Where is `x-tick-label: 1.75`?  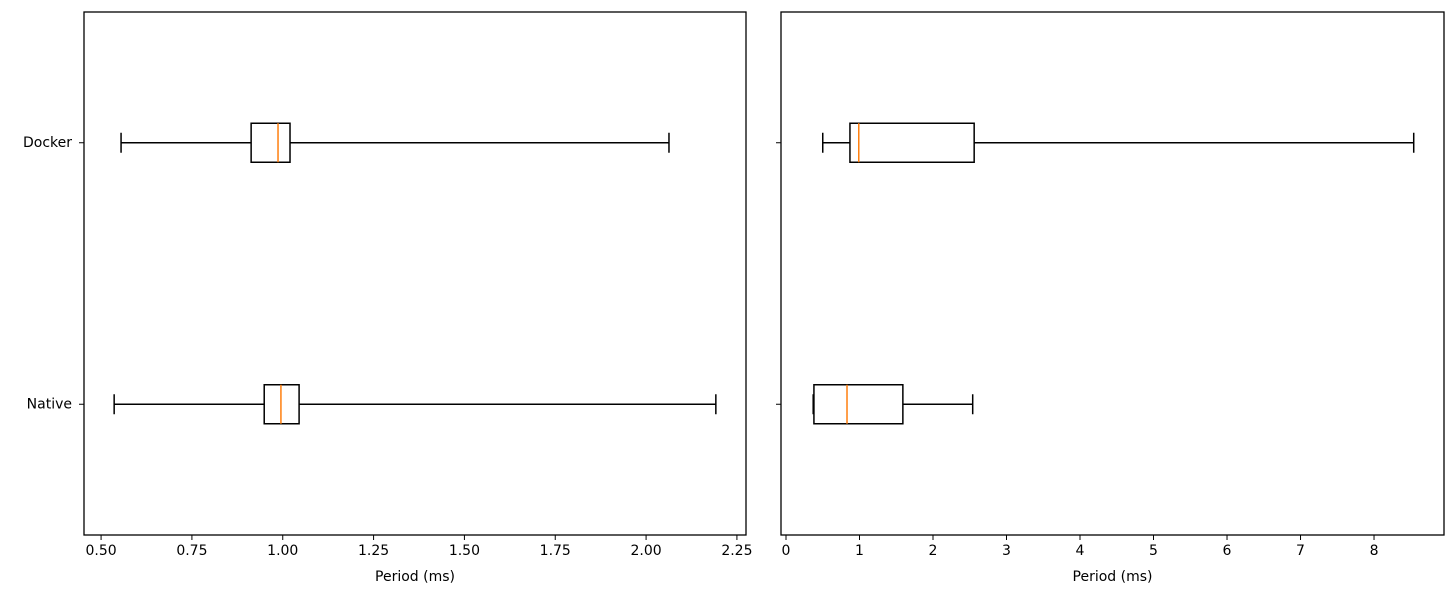 x-tick-label: 1.75 is located at coordinates (555, 551).